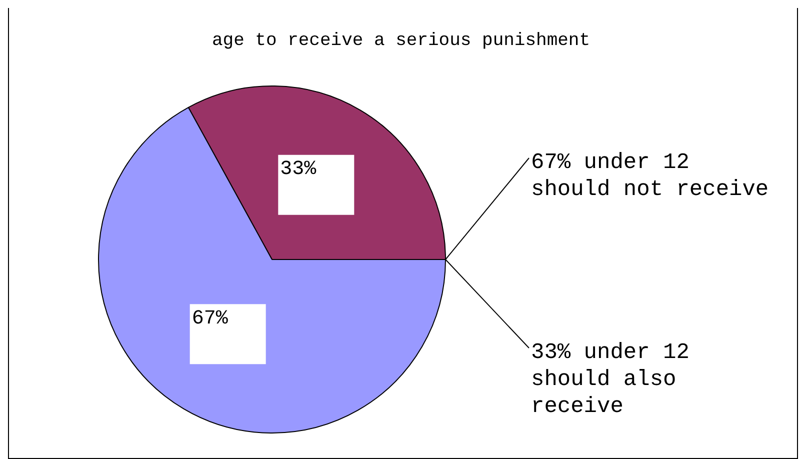 The image size is (806, 459). I want to click on data-label: 33%, so click(299, 170).